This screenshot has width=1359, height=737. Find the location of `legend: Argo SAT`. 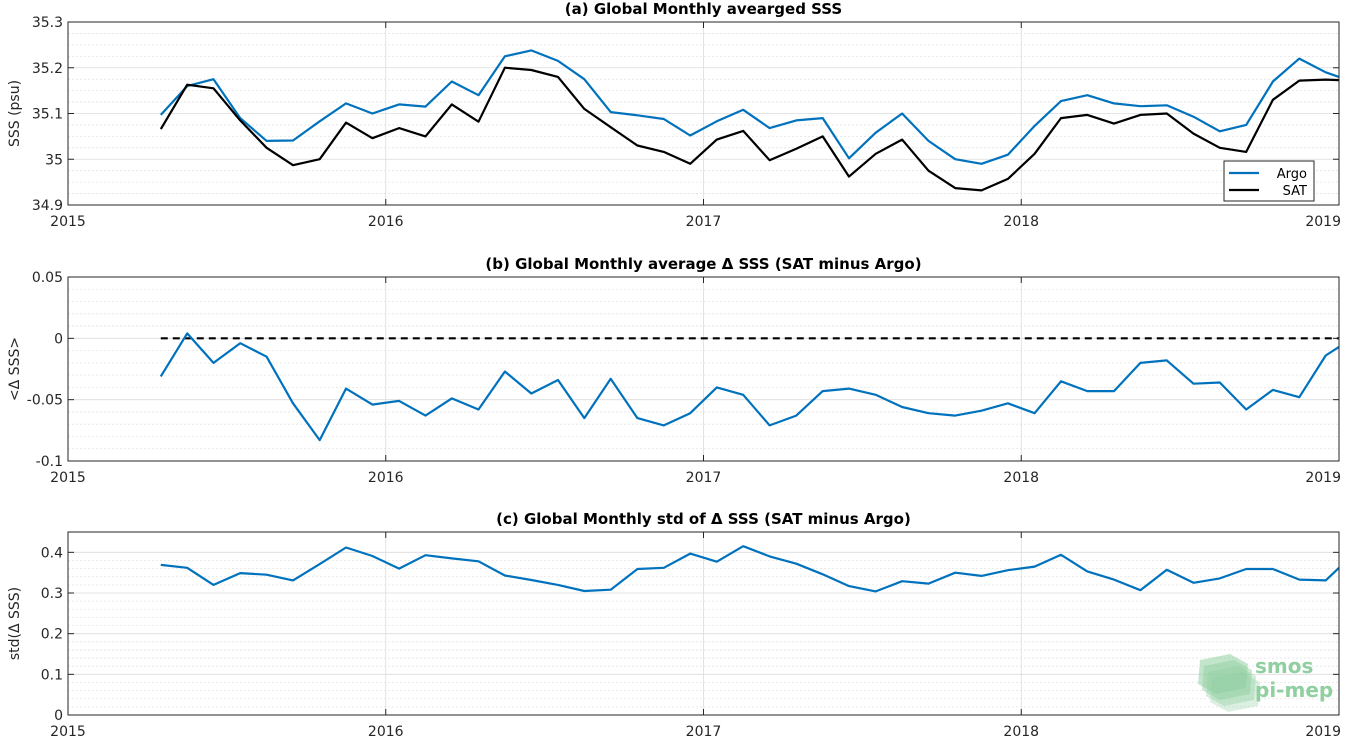

legend: Argo SAT is located at coordinates (1269, 181).